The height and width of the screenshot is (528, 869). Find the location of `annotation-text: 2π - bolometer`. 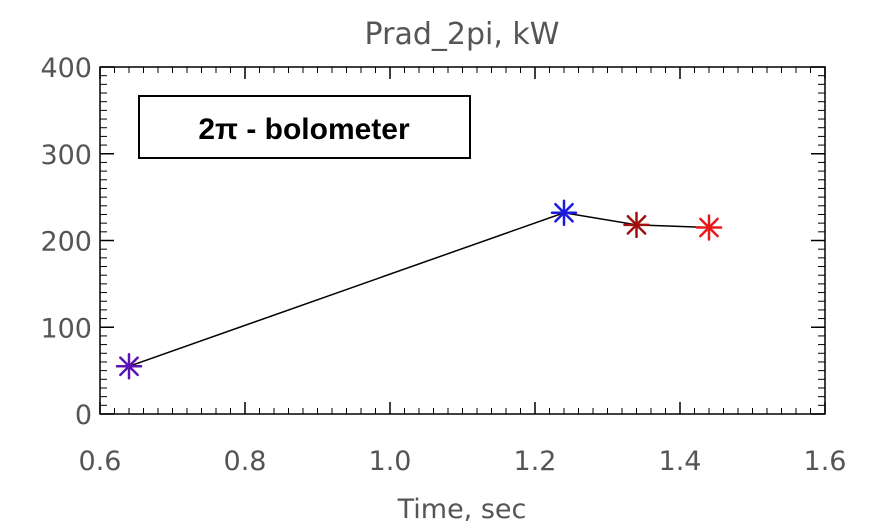

annotation-text: 2π - bolometer is located at coordinates (304, 129).